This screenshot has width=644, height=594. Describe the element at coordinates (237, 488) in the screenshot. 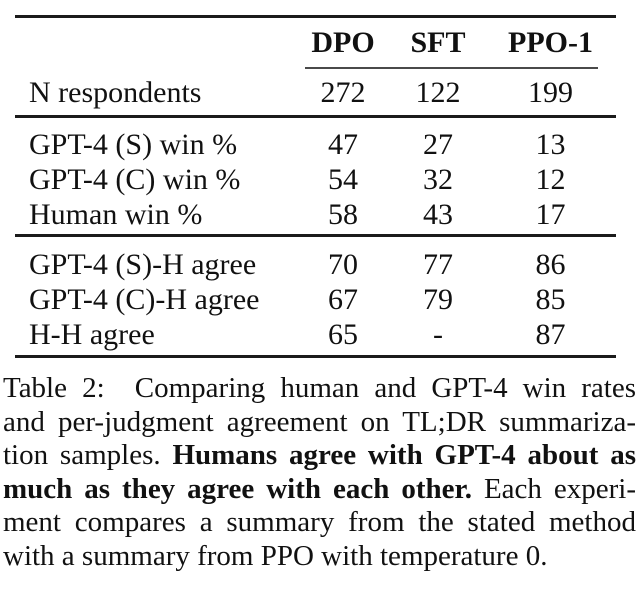

I see `caption-bold-text: much as they agree with each other.` at that location.